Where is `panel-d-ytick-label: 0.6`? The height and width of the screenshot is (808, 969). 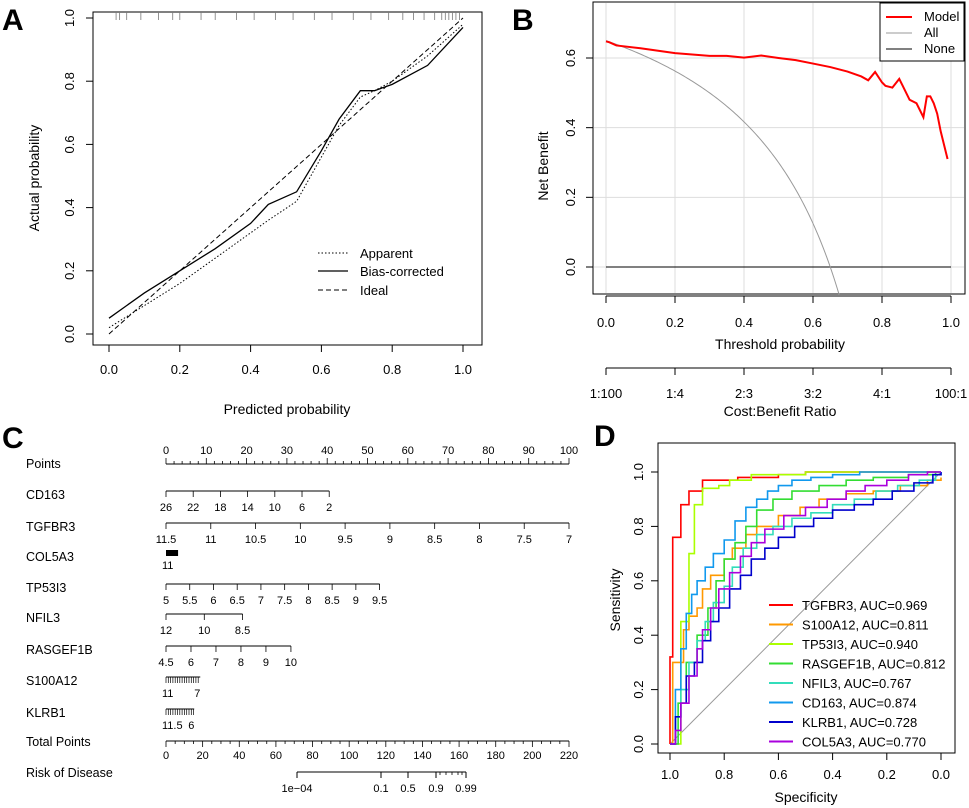
panel-d-ytick-label: 0.6 is located at coordinates (638, 581).